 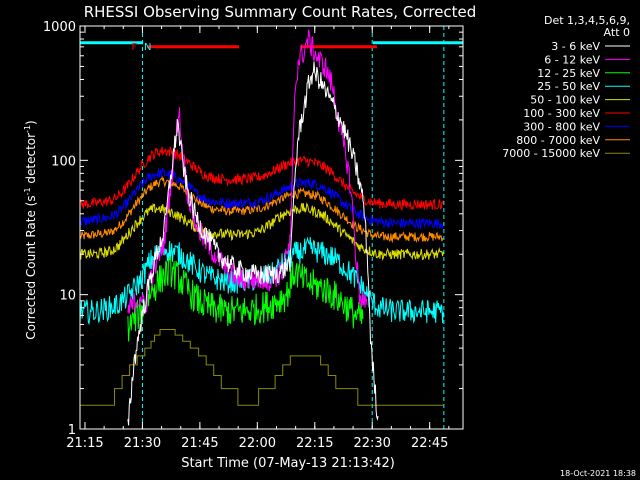 I want to click on legend-label-1: 6 - 12 keV, so click(x=572, y=59).